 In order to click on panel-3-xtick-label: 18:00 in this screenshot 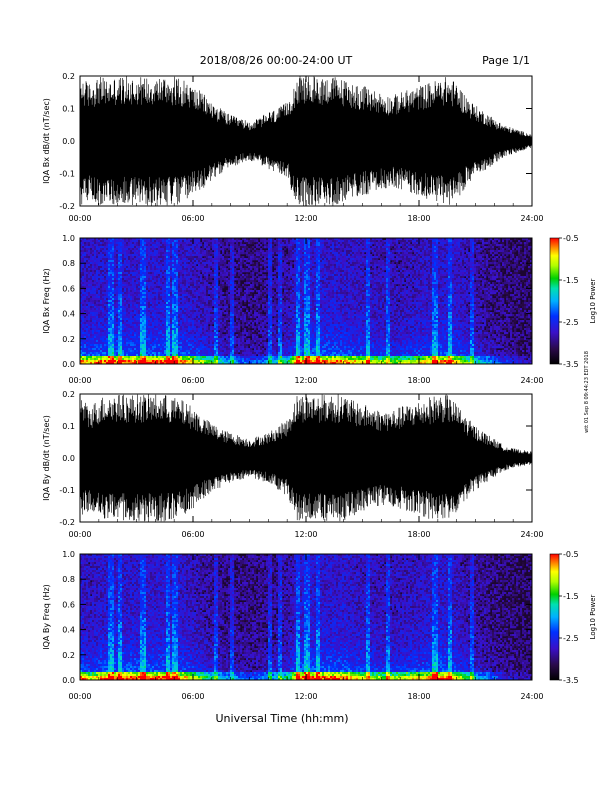, I will do `click(418, 696)`.